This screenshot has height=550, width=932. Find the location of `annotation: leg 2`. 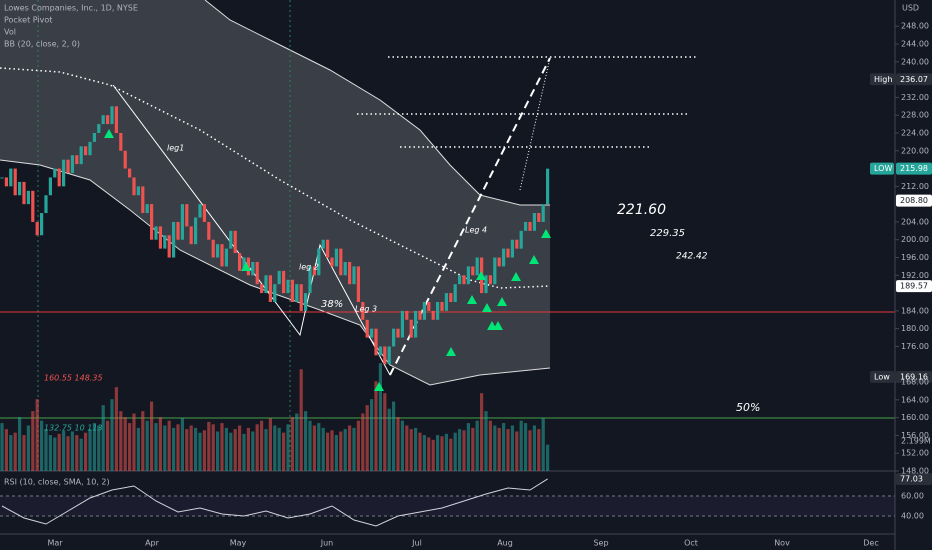

annotation: leg 2 is located at coordinates (309, 267).